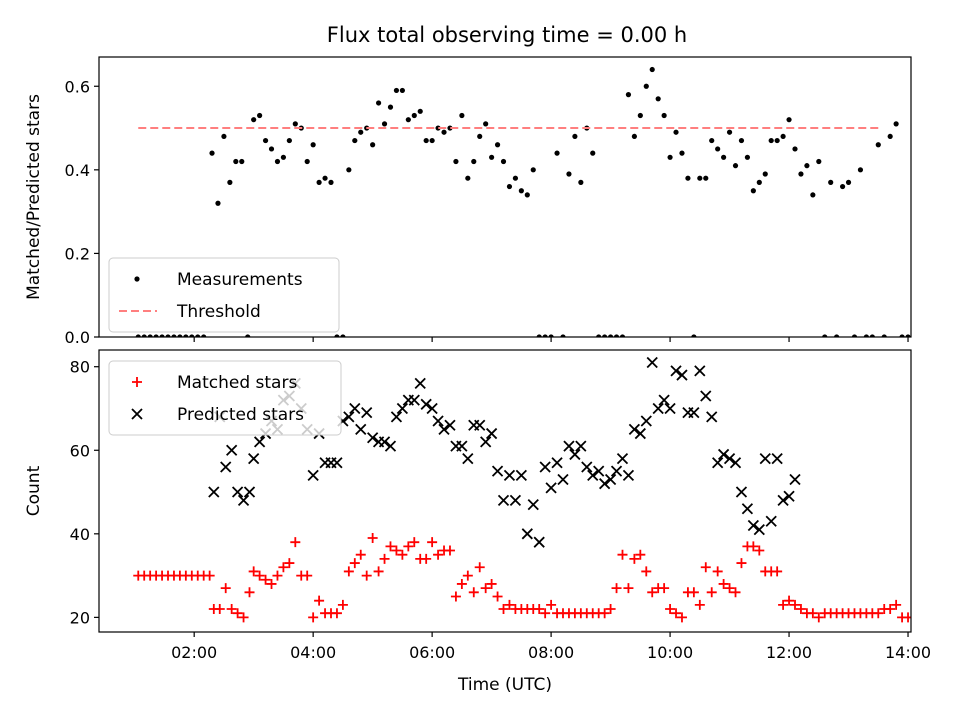 This screenshot has height=720, width=960. What do you see at coordinates (194, 652) in the screenshot?
I see `x-tick-label: 02:00` at bounding box center [194, 652].